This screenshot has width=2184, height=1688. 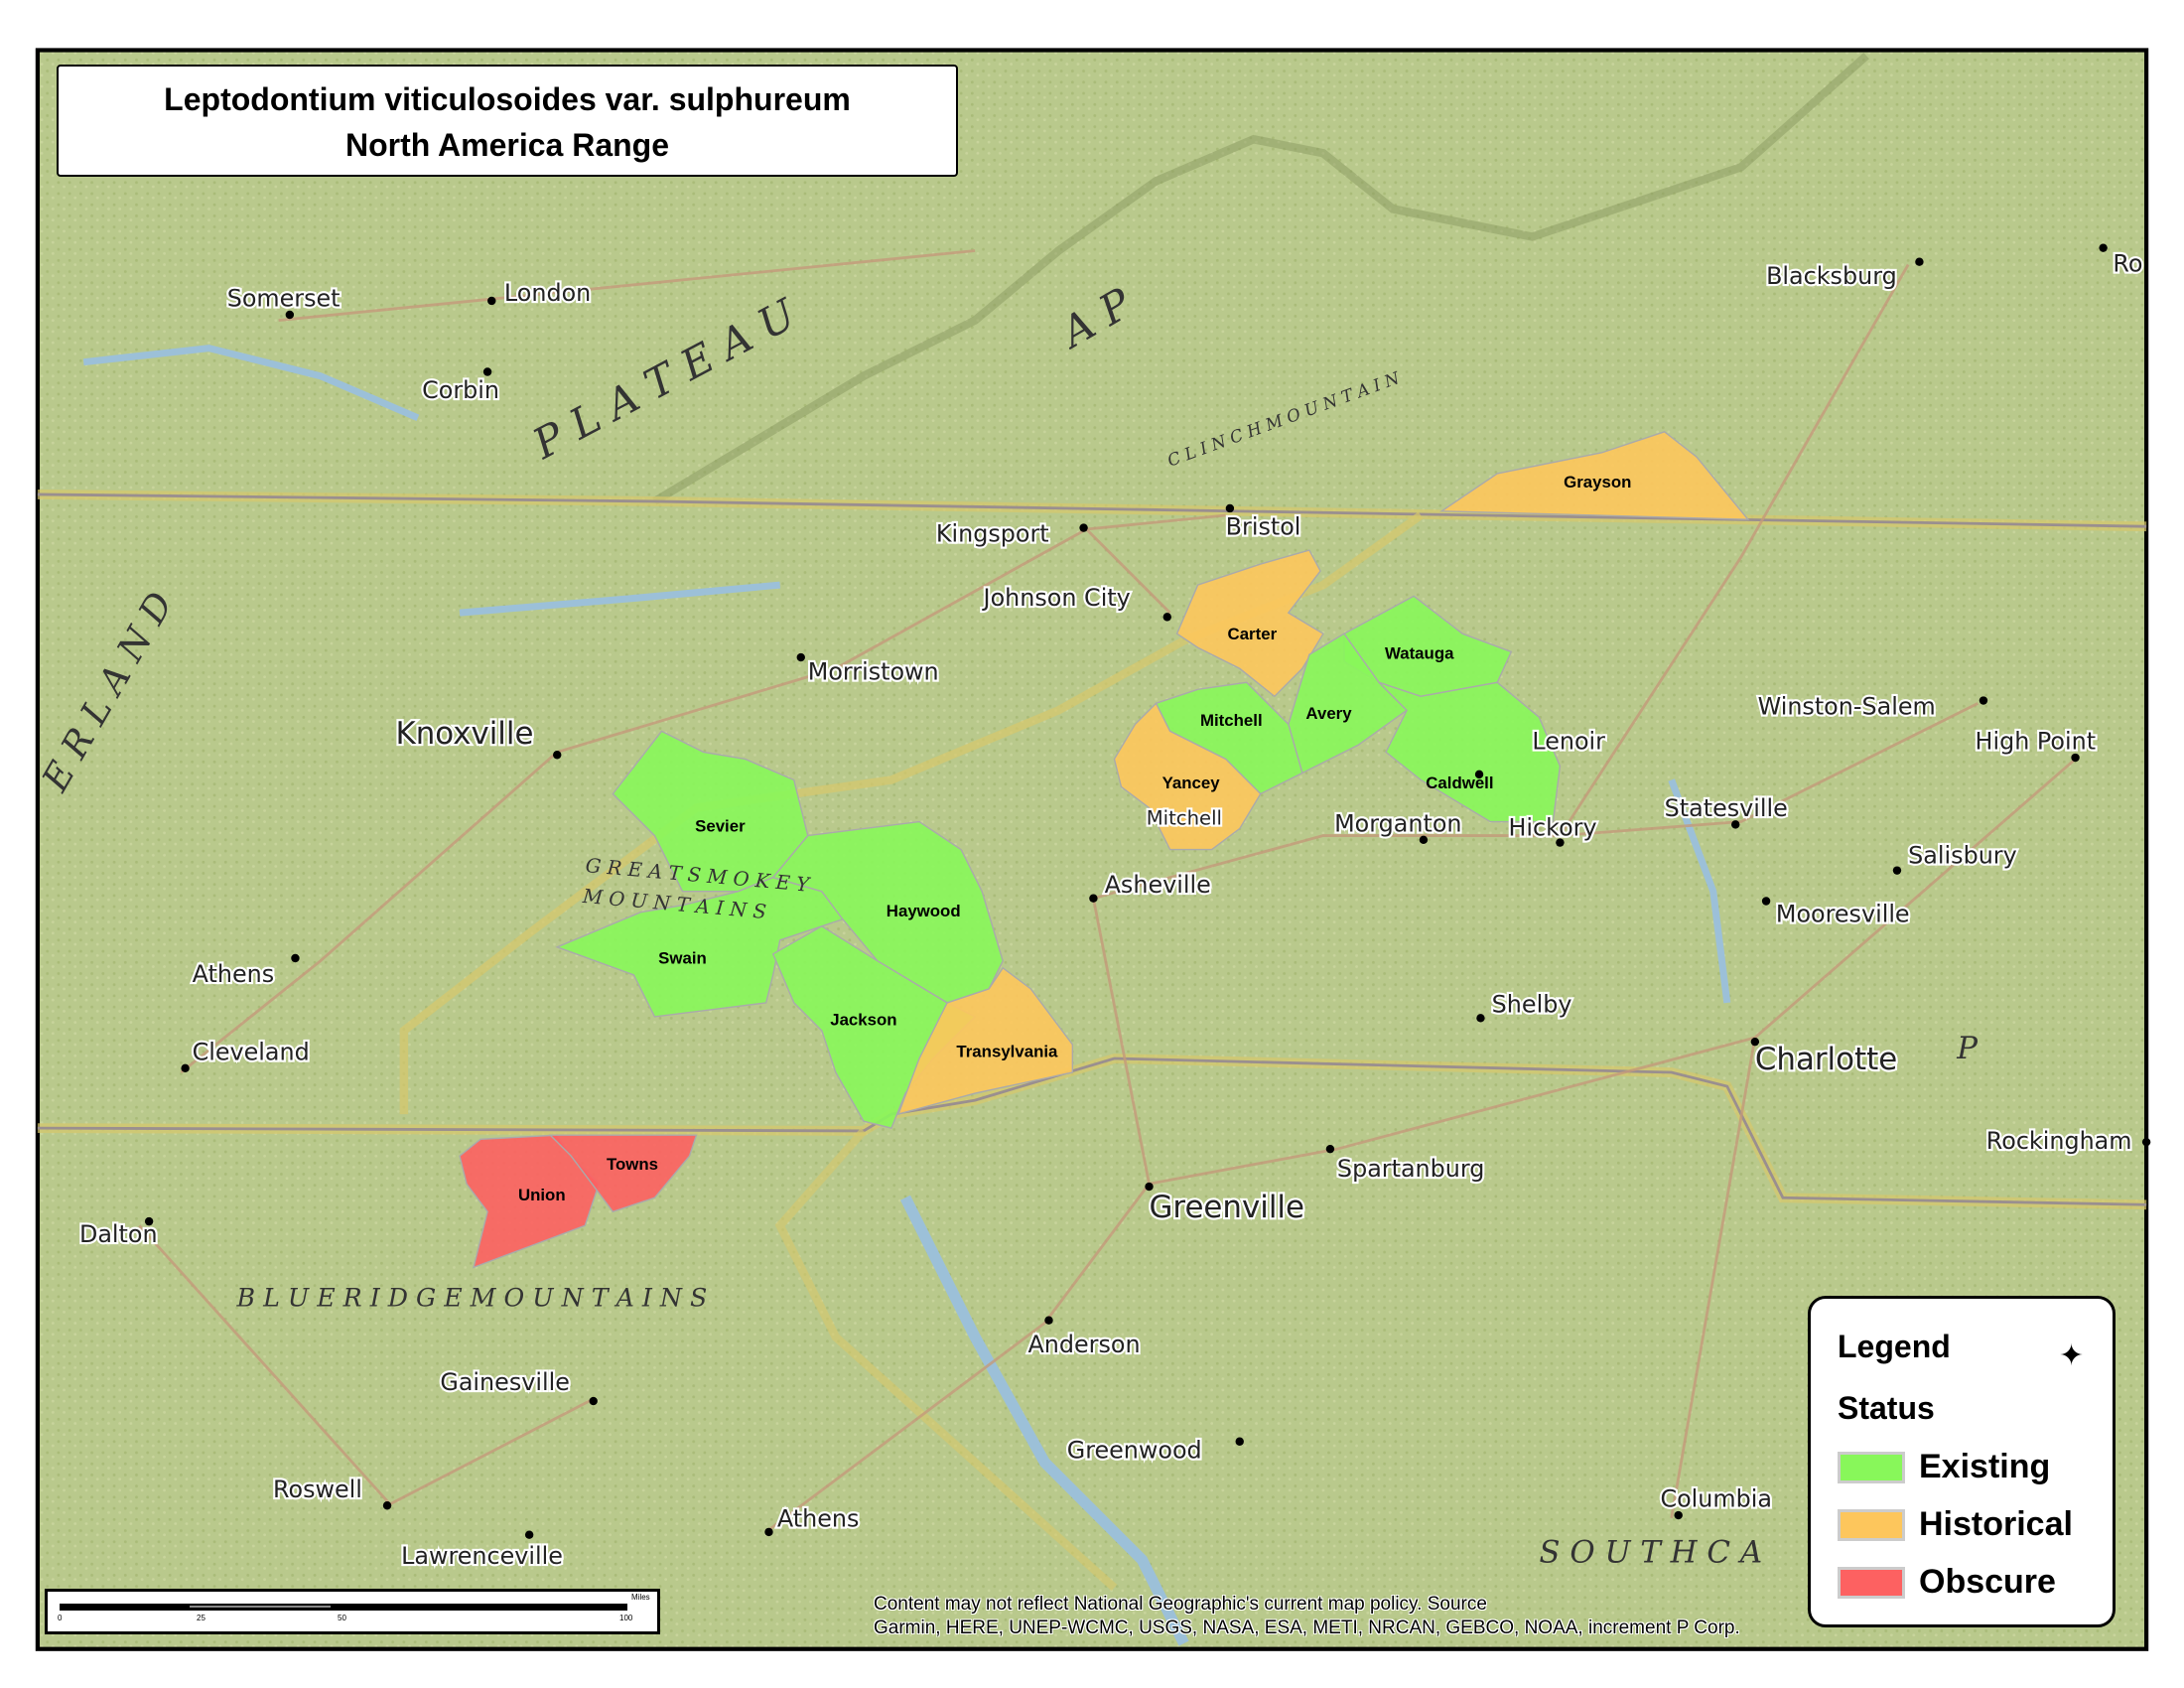 I want to click on county-label: Avery, so click(x=1328, y=713).